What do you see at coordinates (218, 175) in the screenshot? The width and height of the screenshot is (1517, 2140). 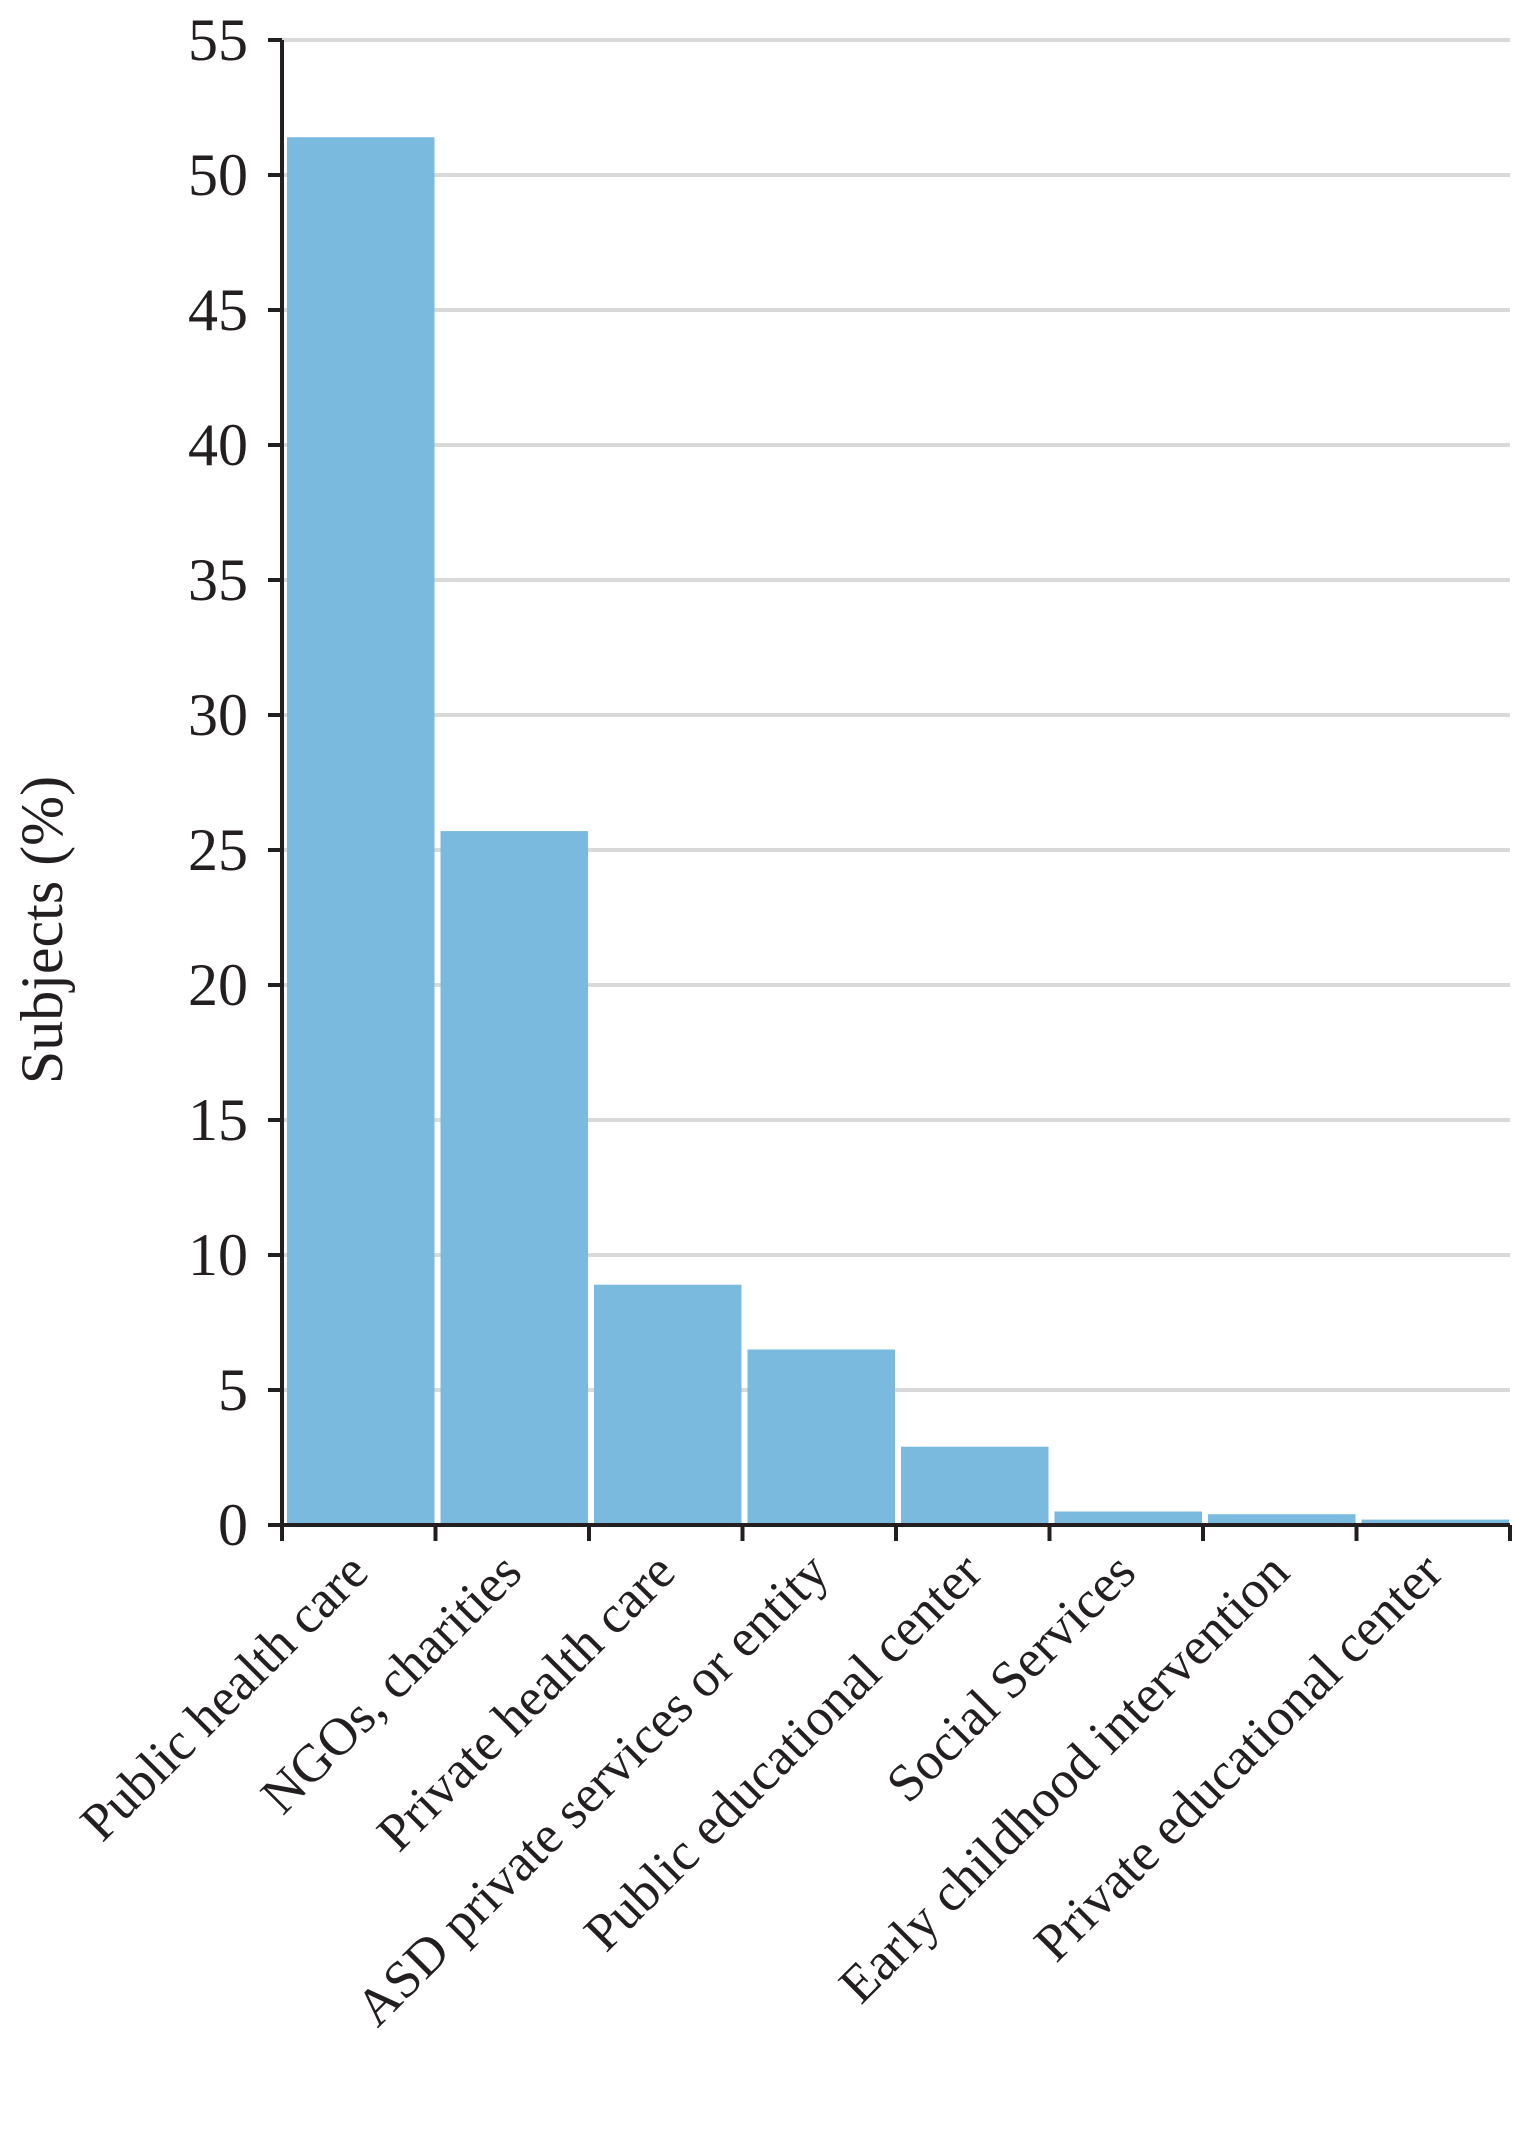 I see `y-tick-label: 50` at bounding box center [218, 175].